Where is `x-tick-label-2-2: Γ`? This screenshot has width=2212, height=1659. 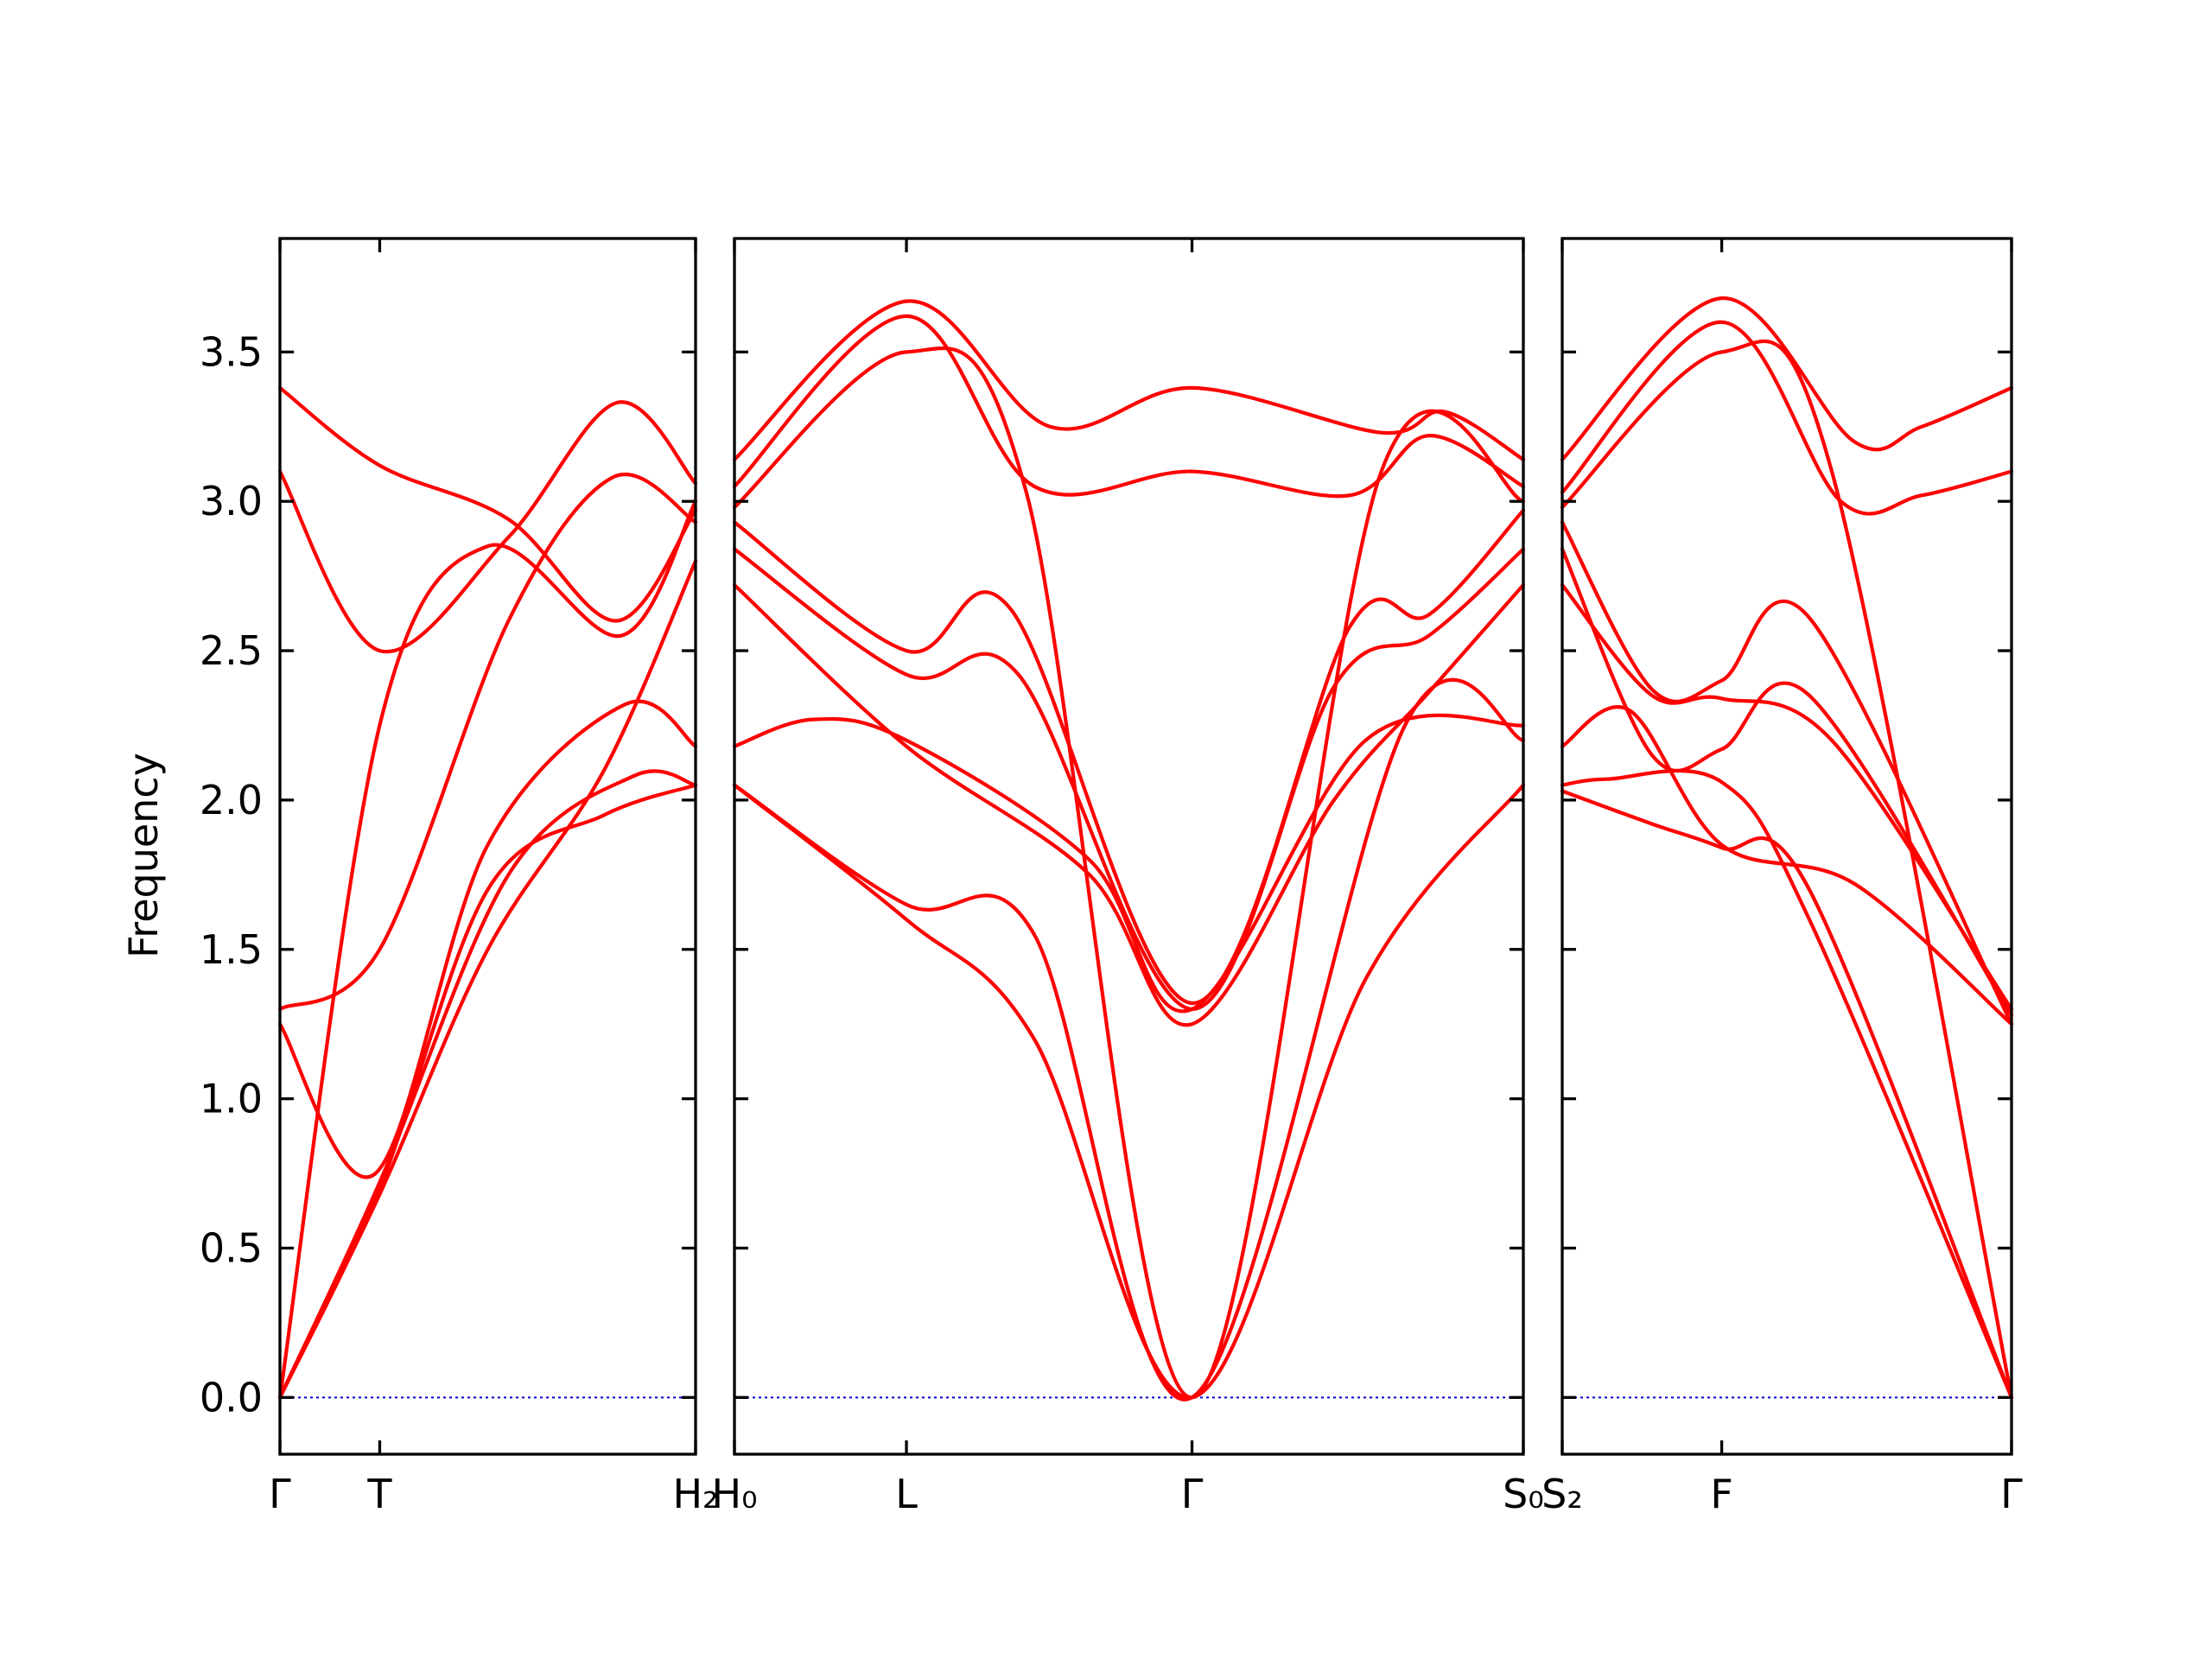 x-tick-label-2-2: Γ is located at coordinates (2011, 1494).